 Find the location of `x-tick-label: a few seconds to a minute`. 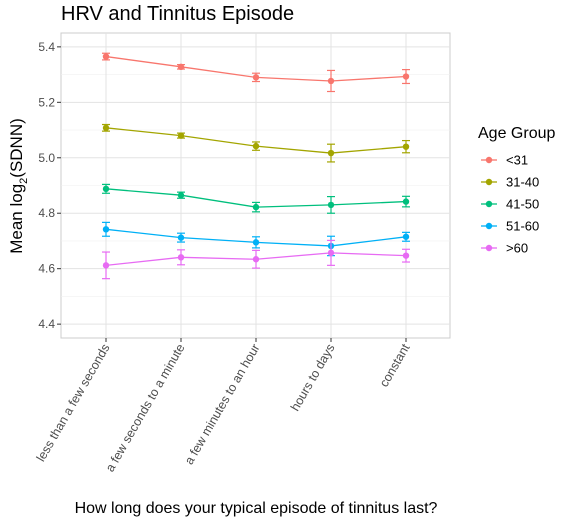

x-tick-label: a few seconds to a minute is located at coordinates (145, 407).